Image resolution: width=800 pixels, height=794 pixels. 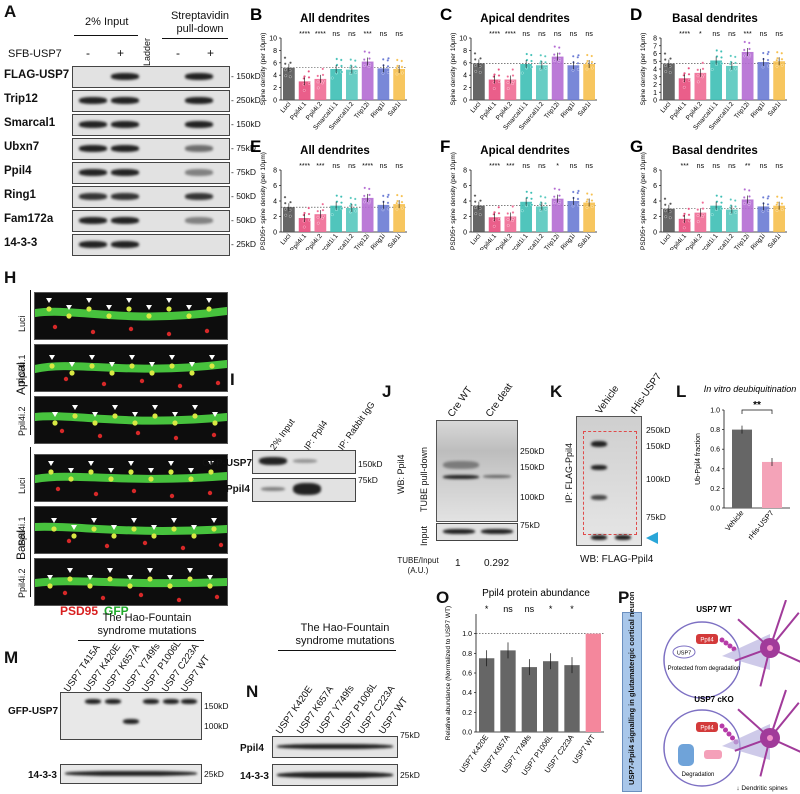 I want to click on chart-title: Apical dendrites, so click(x=524, y=151).